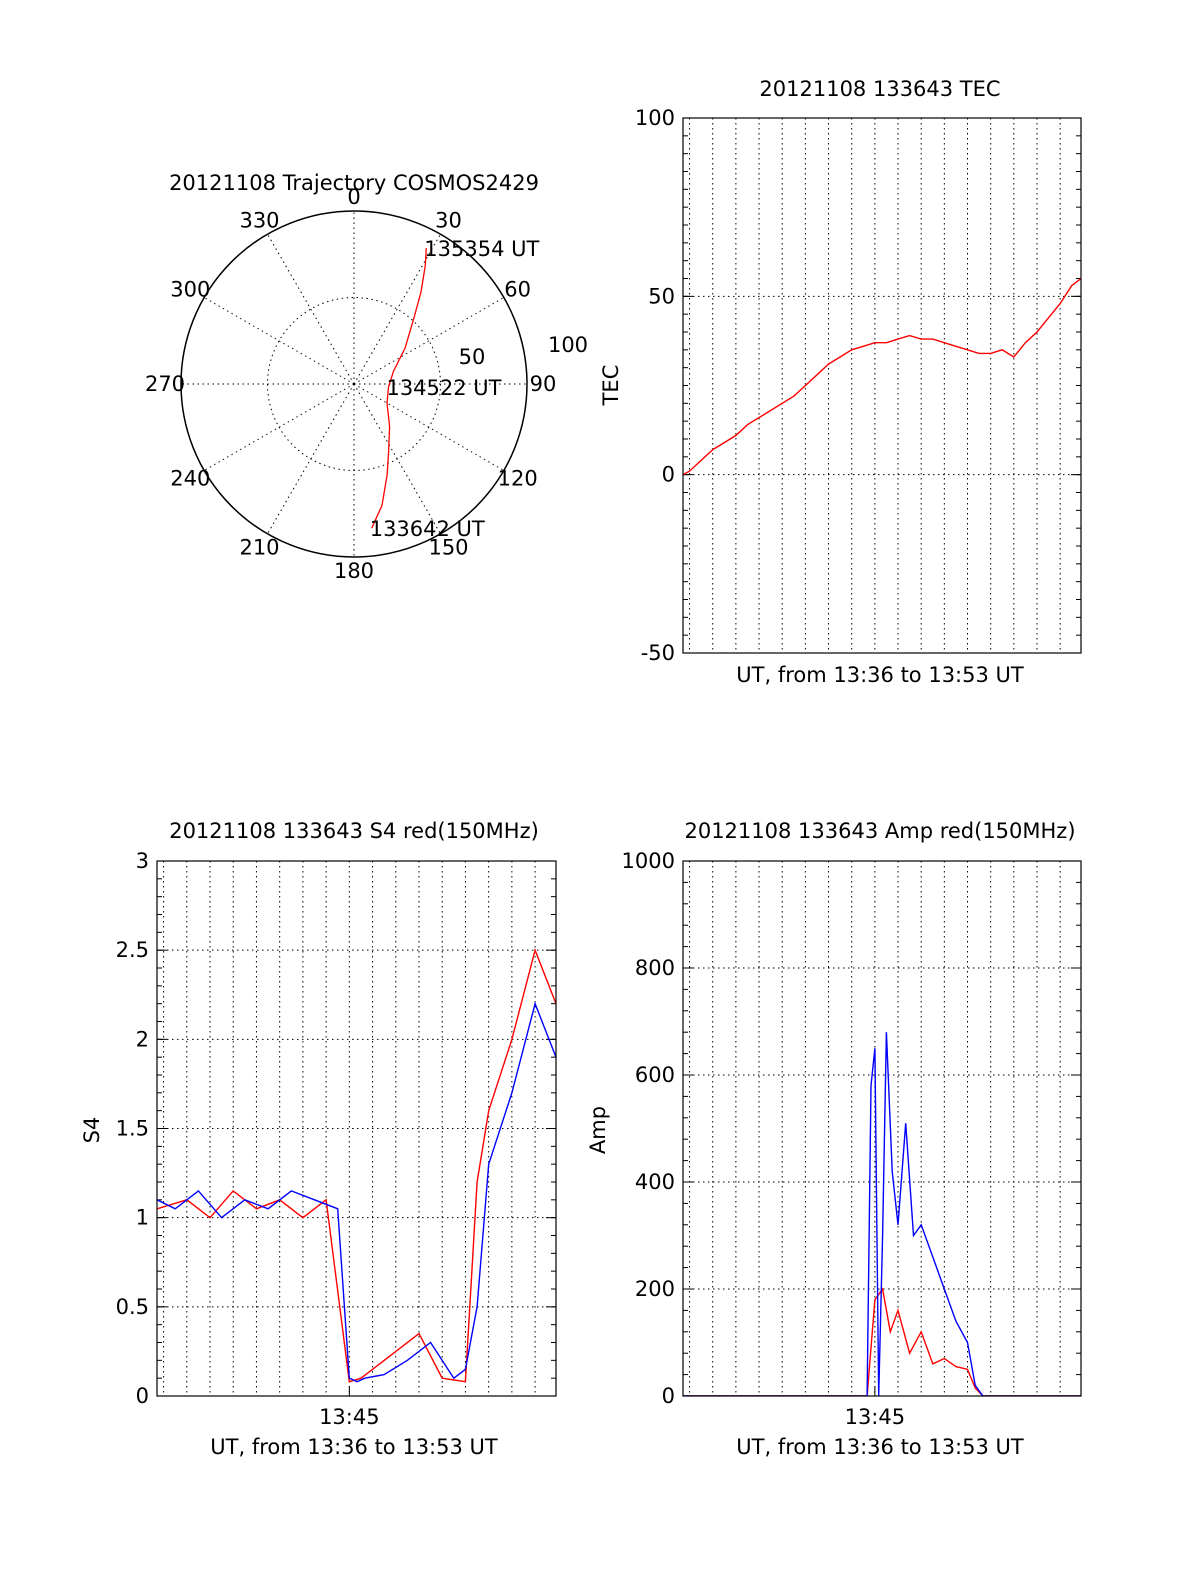  What do you see at coordinates (880, 1447) in the screenshot?
I see `amp-xlabel: UT, from 13:36 to 13:53 UT` at bounding box center [880, 1447].